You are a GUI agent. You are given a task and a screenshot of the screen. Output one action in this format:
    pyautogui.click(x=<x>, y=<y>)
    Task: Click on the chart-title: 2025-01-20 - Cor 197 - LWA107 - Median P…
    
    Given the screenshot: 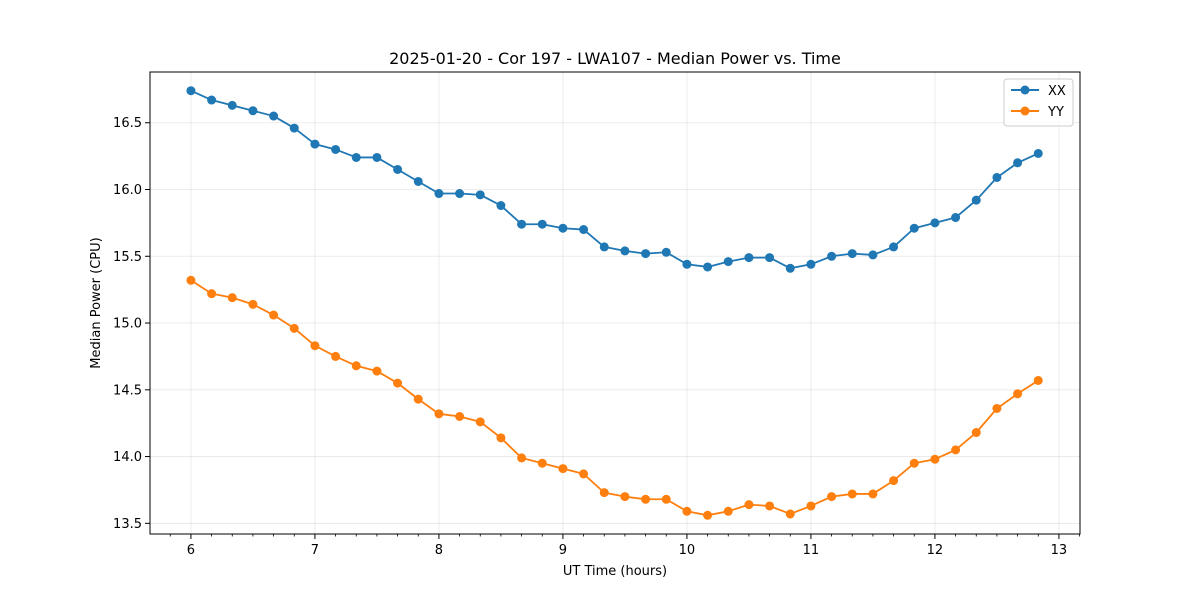 What is the action you would take?
    pyautogui.click(x=615, y=58)
    